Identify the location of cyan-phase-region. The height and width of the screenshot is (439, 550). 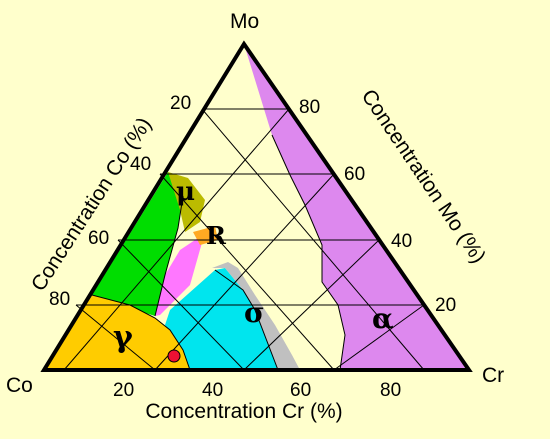
(221, 319).